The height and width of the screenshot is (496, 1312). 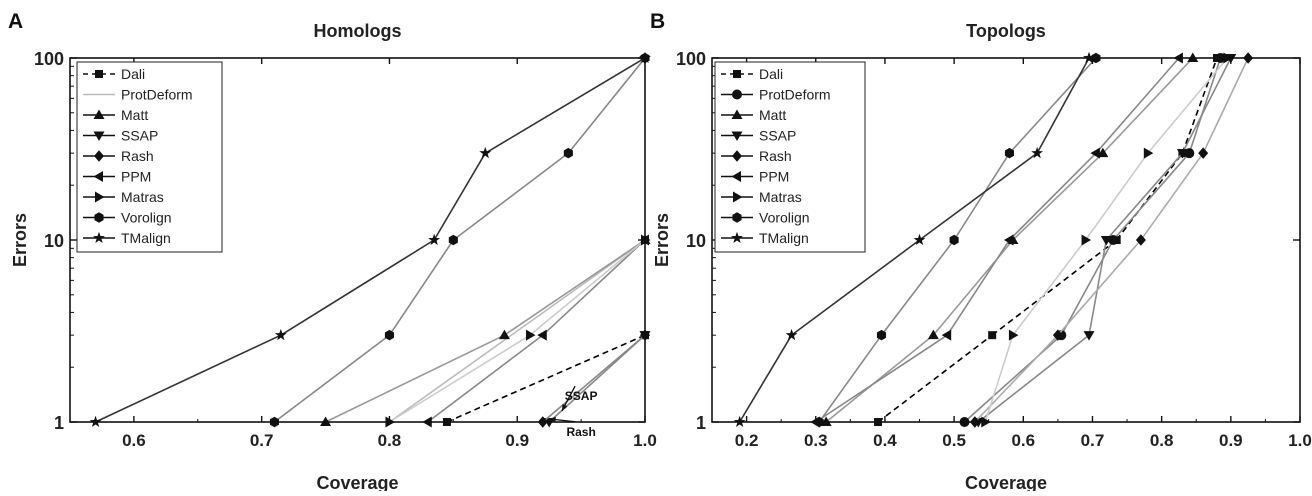 What do you see at coordinates (54, 241) in the screenshot?
I see `y-tick-label: 10` at bounding box center [54, 241].